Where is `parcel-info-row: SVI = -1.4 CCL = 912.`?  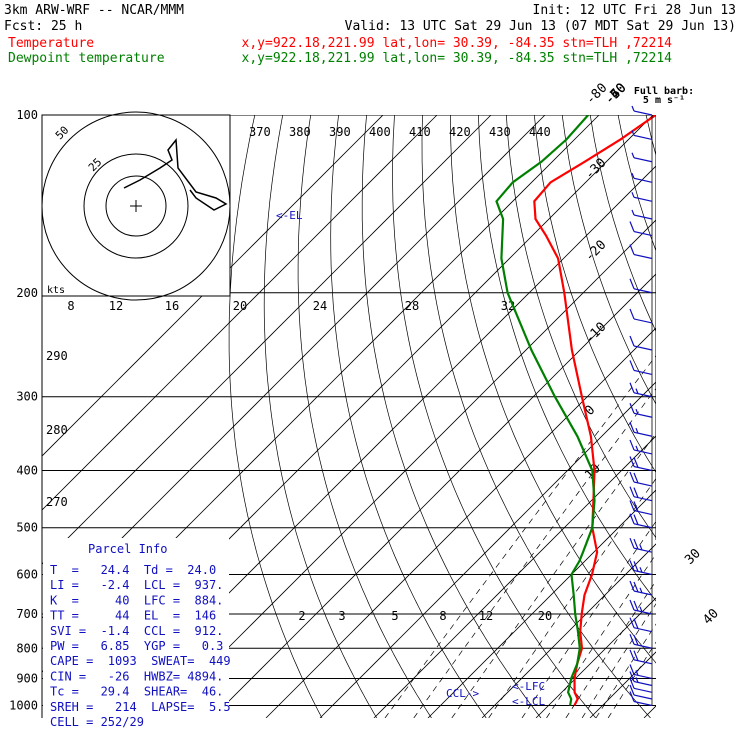
parcel-info-row: SVI = -1.4 CCL = 912. is located at coordinates (136, 631).